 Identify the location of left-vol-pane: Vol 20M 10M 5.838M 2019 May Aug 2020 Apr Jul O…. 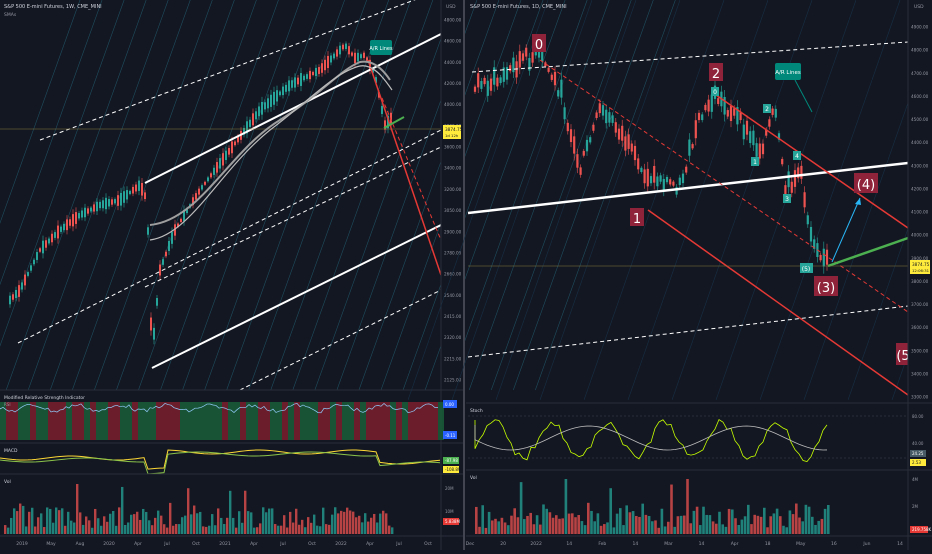
(231, 510).